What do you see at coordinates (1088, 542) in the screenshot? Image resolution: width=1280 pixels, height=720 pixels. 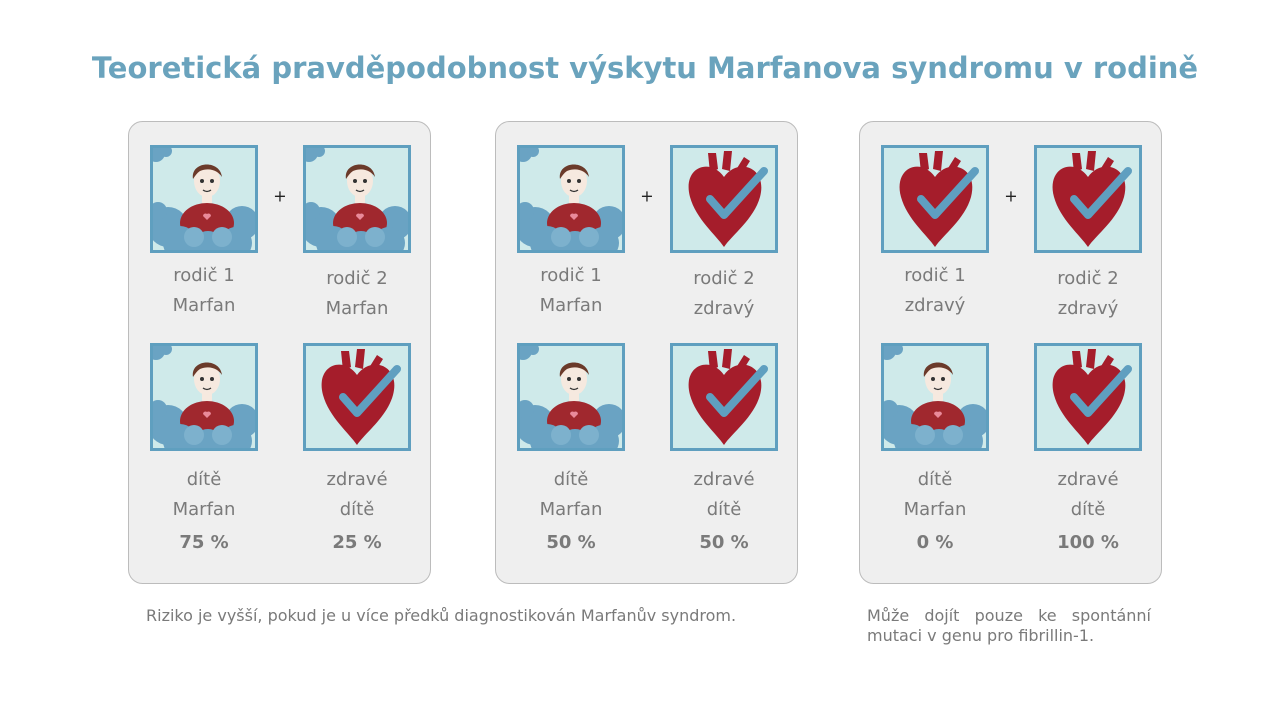 I see `child-percent: 100 %` at bounding box center [1088, 542].